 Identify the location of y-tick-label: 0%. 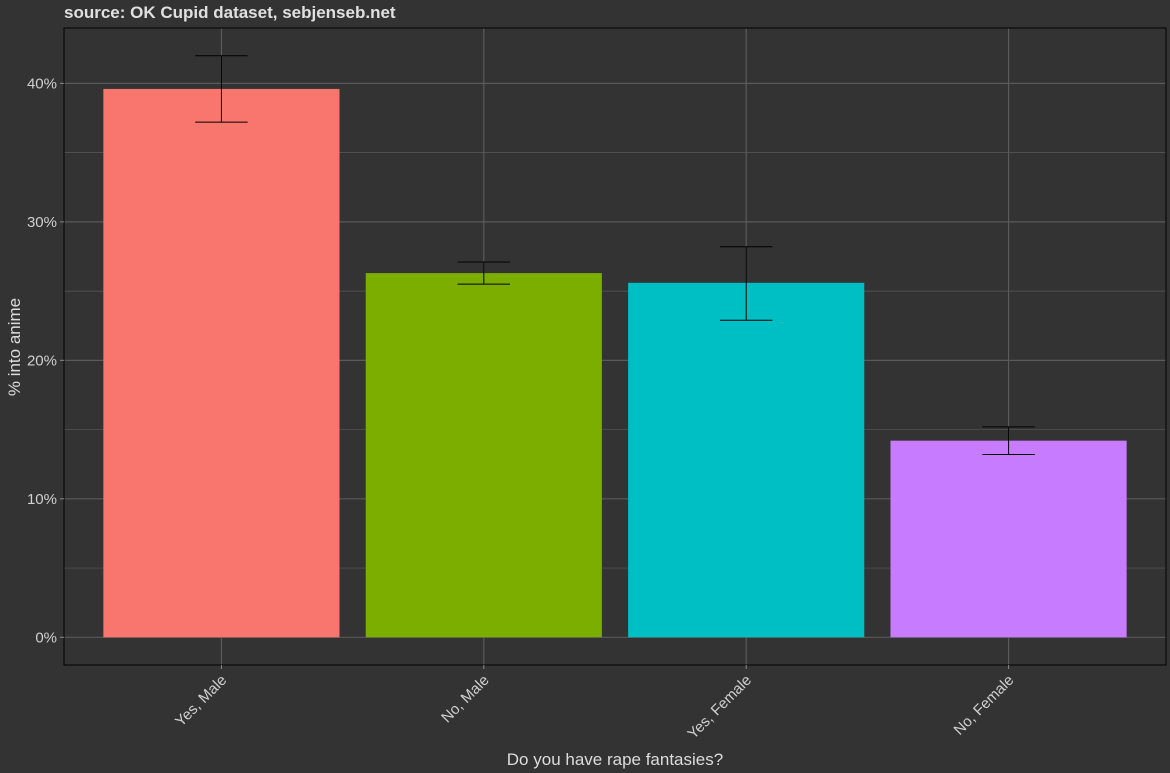
(46, 637).